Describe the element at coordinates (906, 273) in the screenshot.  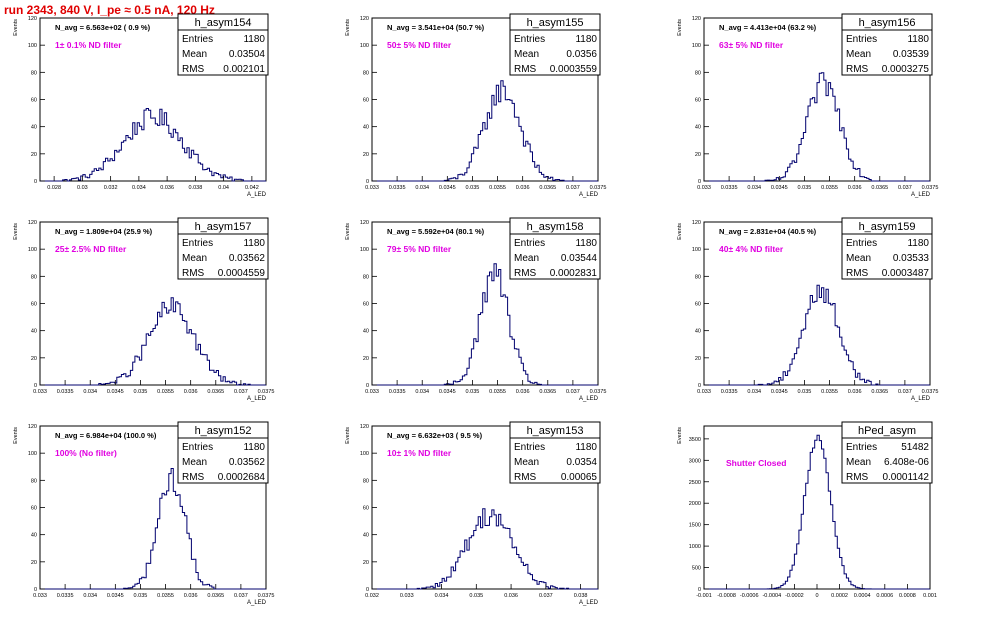
I see `stat-value: 0.0003487` at that location.